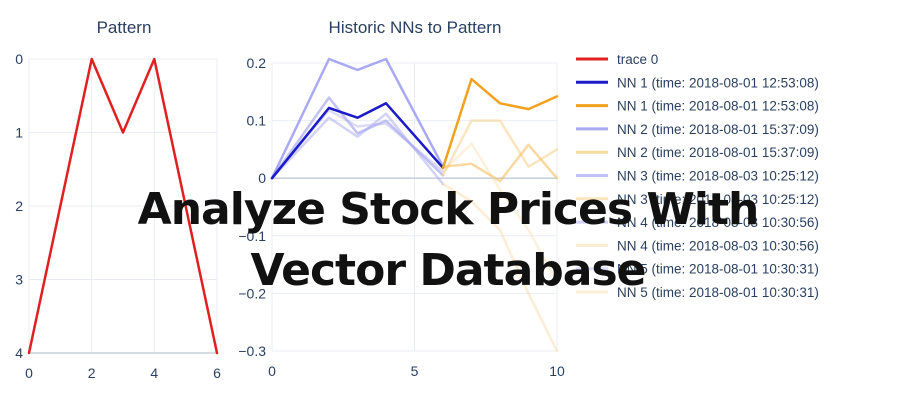 The image size is (900, 407). What do you see at coordinates (272, 371) in the screenshot?
I see `nn-x-tick-label: 0` at bounding box center [272, 371].